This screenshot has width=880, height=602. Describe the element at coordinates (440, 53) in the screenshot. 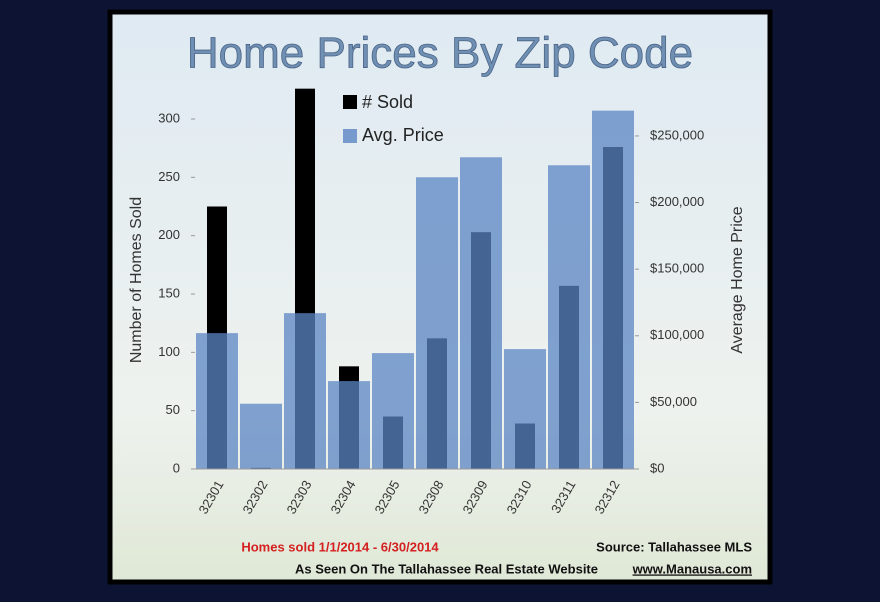

I see `chart-title: Home Prices By Zip Code` at that location.